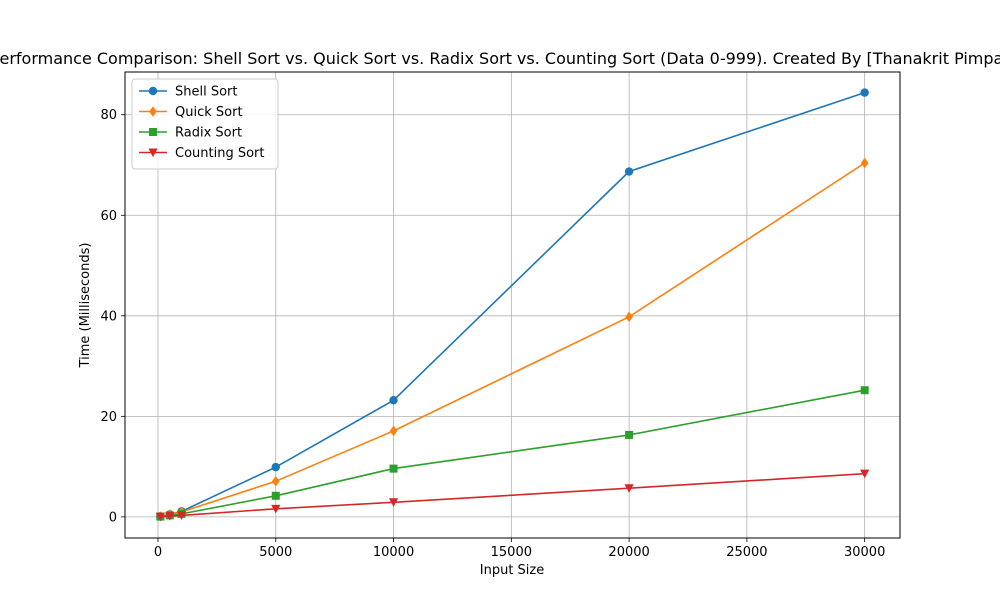  What do you see at coordinates (220, 153) in the screenshot?
I see `legend-label: Counting Sort` at bounding box center [220, 153].